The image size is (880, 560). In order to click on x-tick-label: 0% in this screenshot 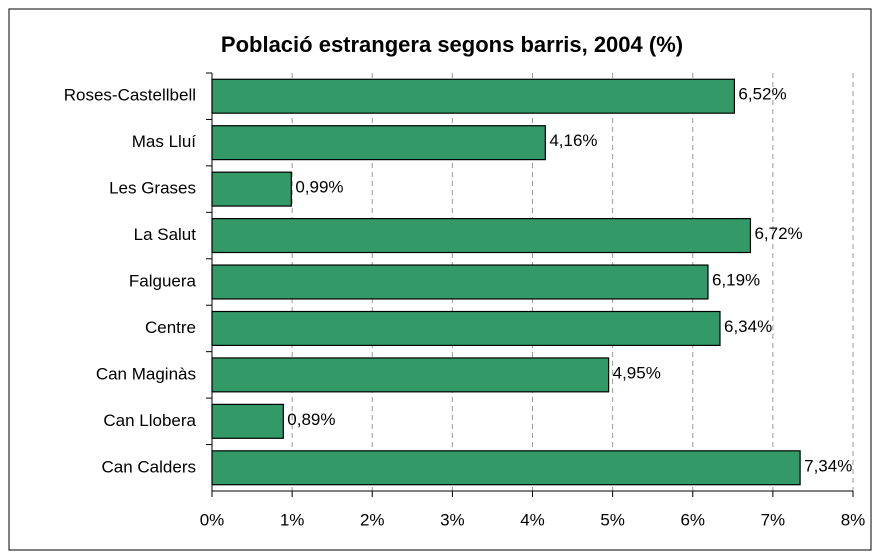, I will do `click(212, 519)`.